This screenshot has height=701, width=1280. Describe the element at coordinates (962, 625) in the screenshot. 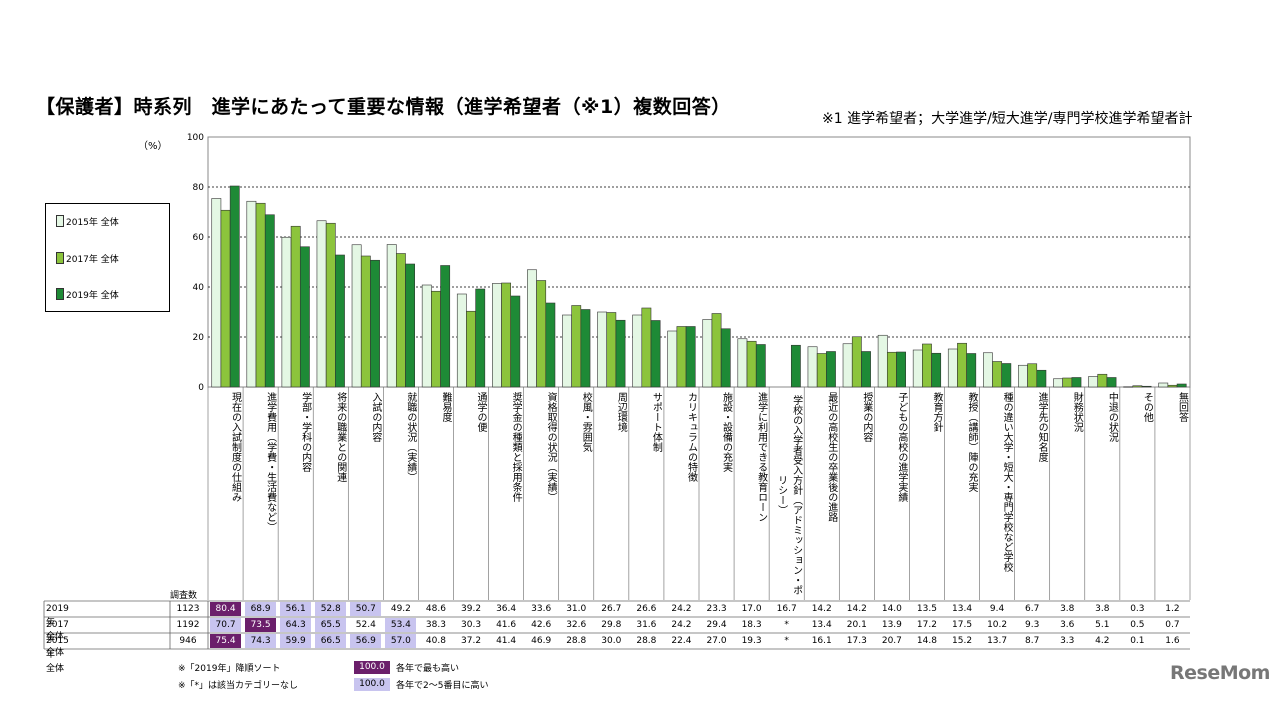

I see `table-value-cell: 17.5` at that location.